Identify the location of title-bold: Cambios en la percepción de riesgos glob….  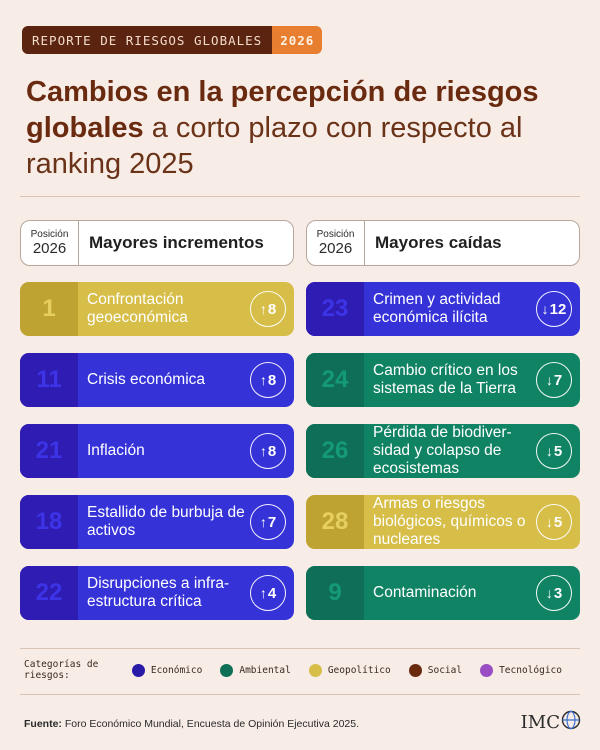
(282, 110).